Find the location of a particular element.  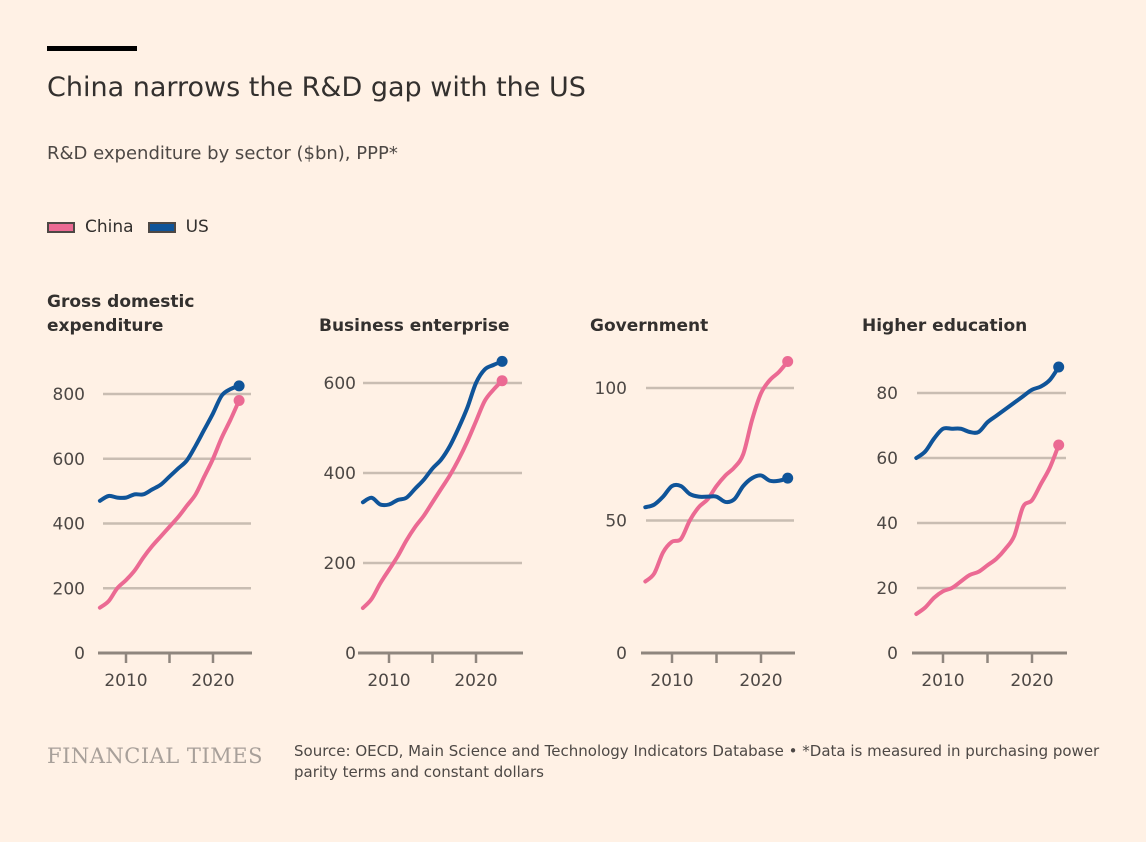

legend-label-china: China is located at coordinates (109, 227).